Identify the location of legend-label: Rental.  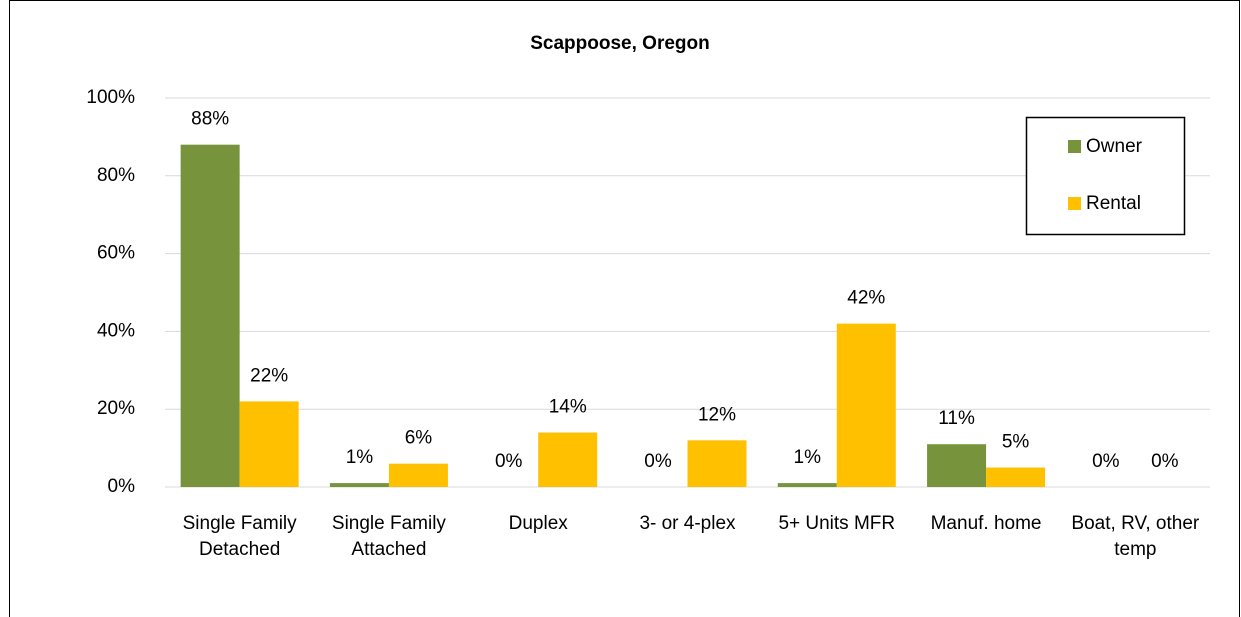
(1113, 203).